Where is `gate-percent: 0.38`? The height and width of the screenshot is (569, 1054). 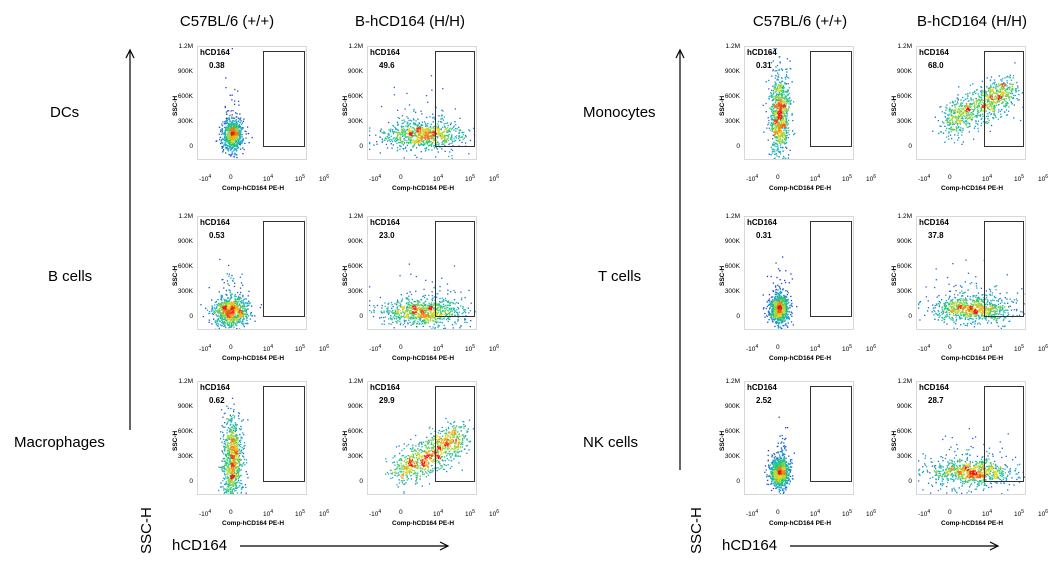 gate-percent: 0.38 is located at coordinates (217, 65).